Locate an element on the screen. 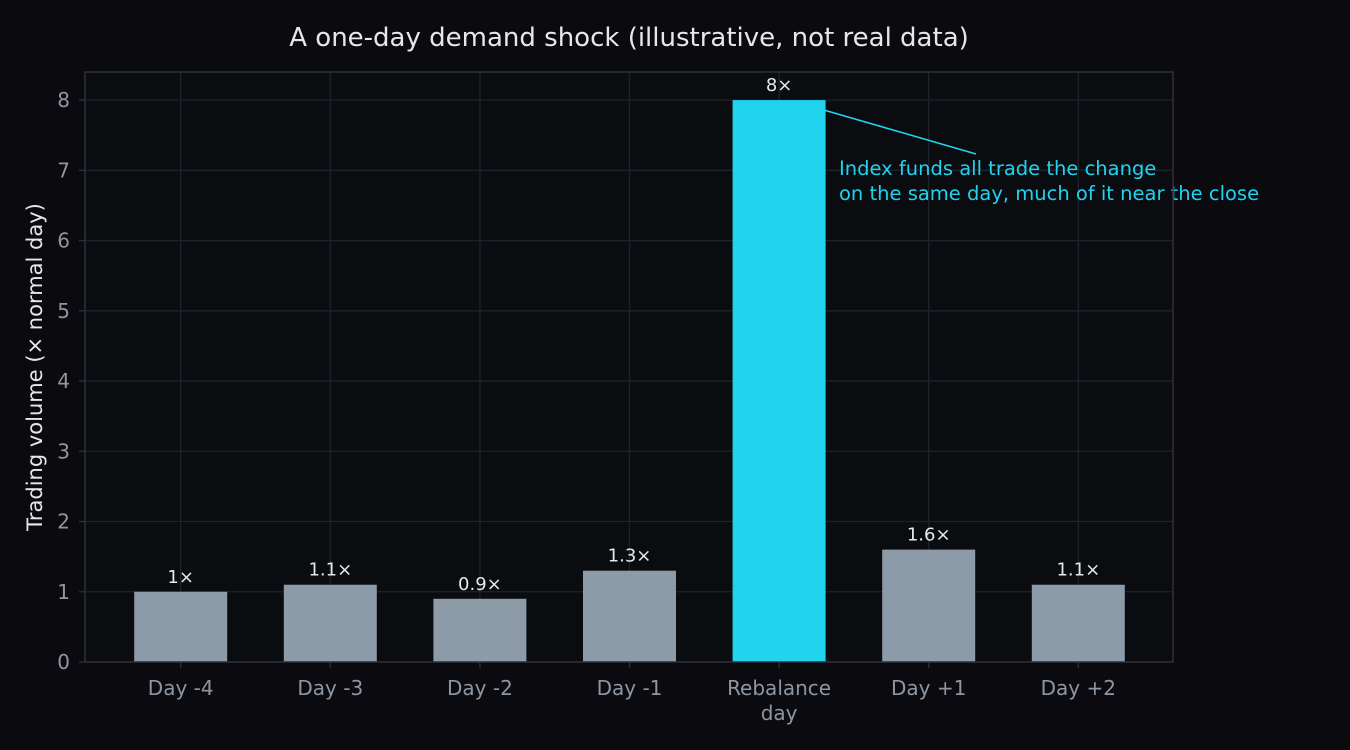 Image resolution: width=1350 pixels, height=750 pixels. y-tick-label: 8 is located at coordinates (63, 100).